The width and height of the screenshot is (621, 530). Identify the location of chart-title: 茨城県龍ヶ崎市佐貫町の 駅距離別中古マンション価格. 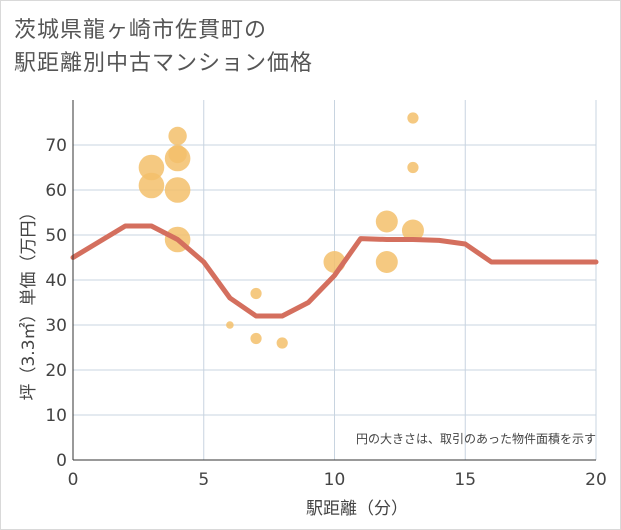
(163, 47).